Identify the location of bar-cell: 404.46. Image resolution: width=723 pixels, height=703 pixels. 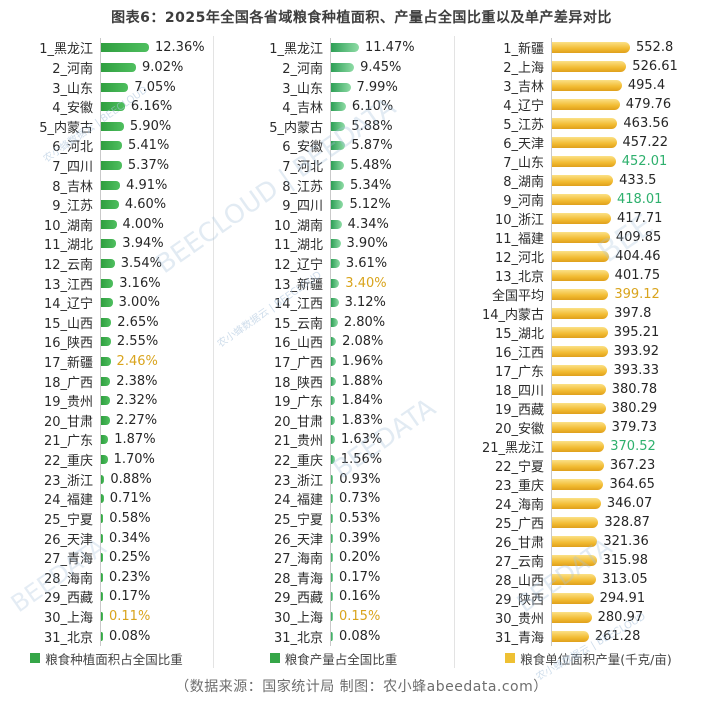
(637, 256).